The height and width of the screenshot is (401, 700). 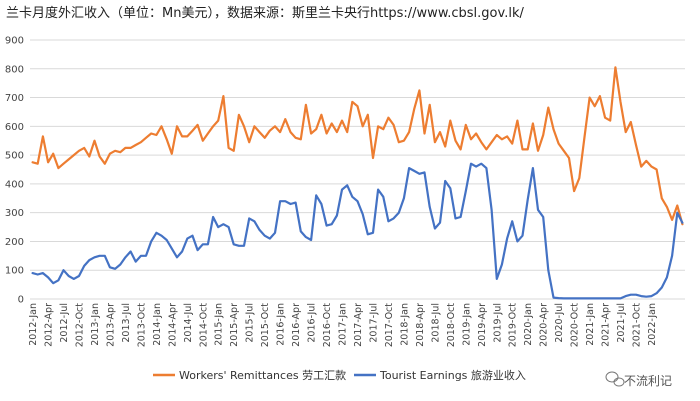 What do you see at coordinates (14, 98) in the screenshot?
I see `y-tick-label: 700` at bounding box center [14, 98].